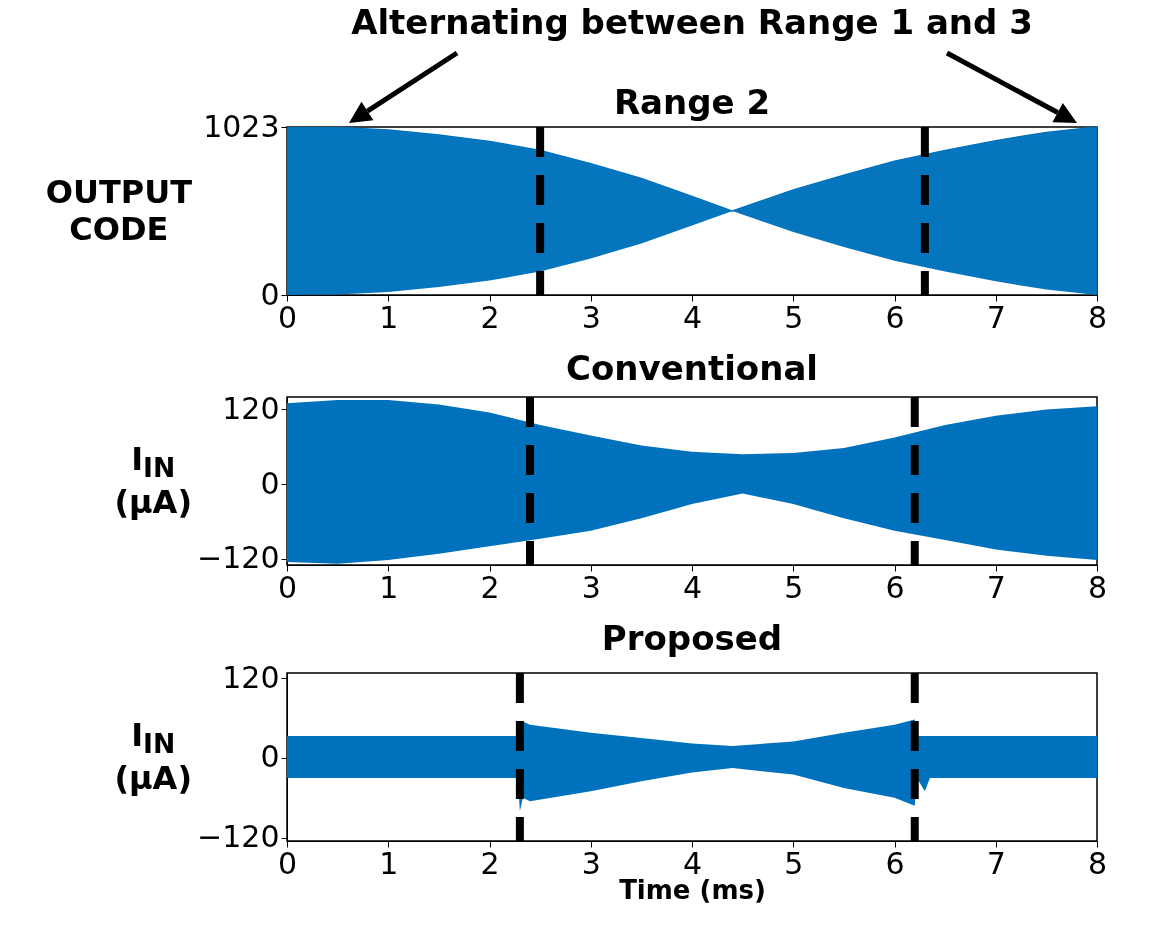 Image resolution: width=1163 pixels, height=950 pixels. What do you see at coordinates (241, 126) in the screenshot?
I see `y-tick-label: 1023` at bounding box center [241, 126].